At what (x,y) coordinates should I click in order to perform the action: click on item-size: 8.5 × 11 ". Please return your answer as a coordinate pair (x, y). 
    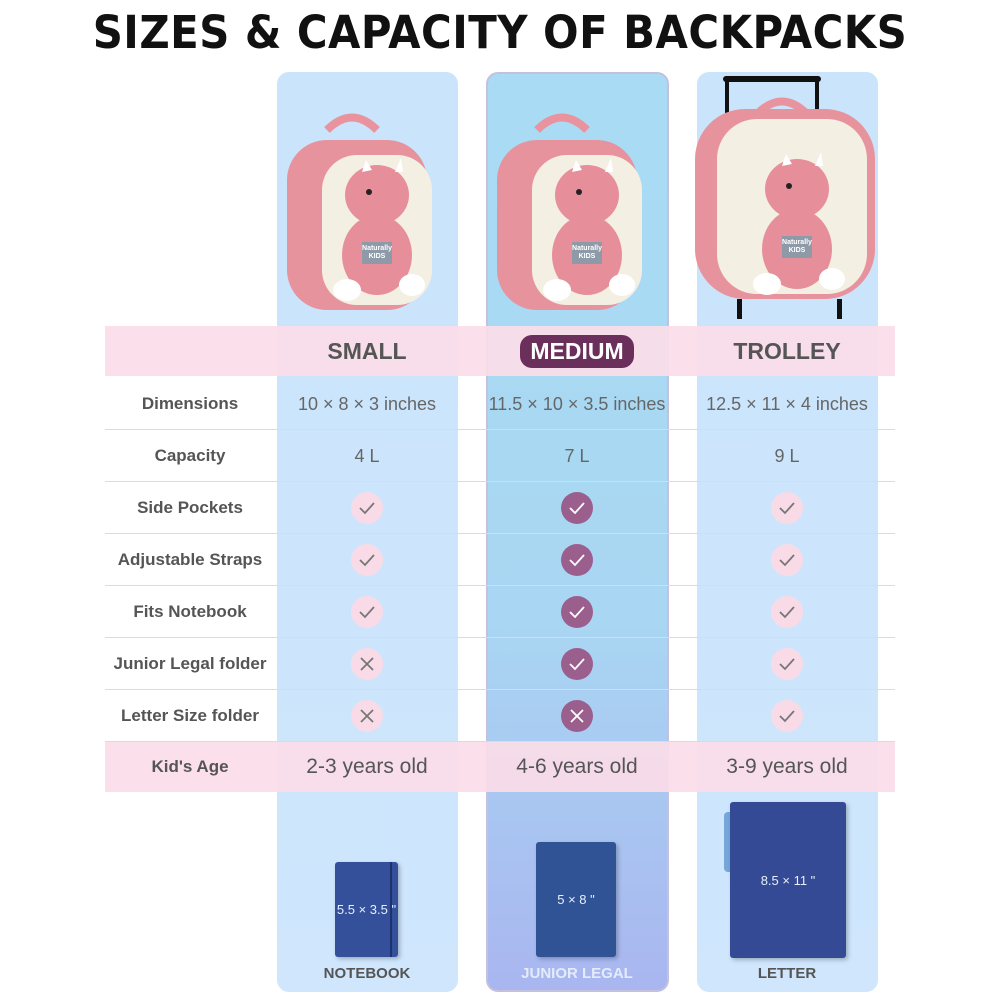
    Looking at the image, I should click on (788, 880).